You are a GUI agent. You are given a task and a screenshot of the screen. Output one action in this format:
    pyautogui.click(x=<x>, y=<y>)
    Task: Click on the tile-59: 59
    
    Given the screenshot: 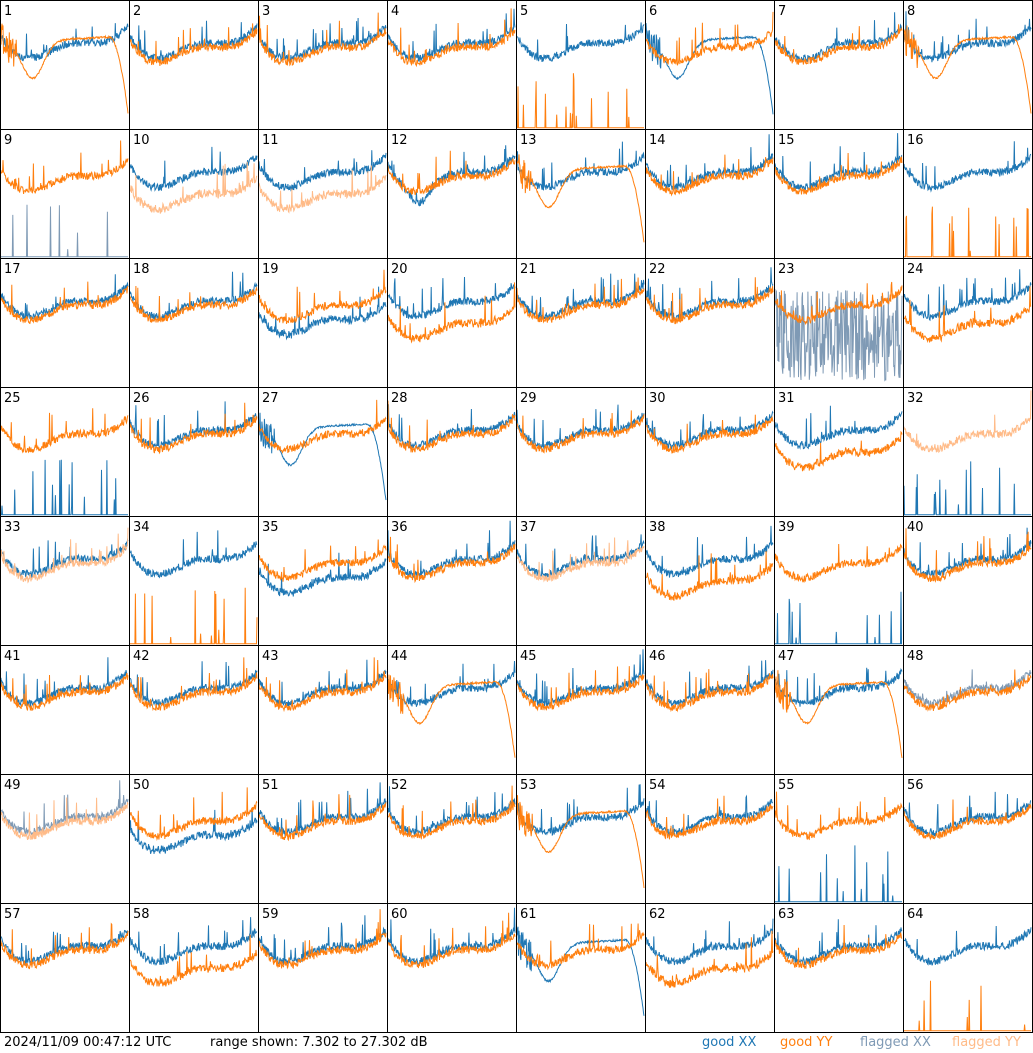 What is the action you would take?
    pyautogui.click(x=322, y=938)
    